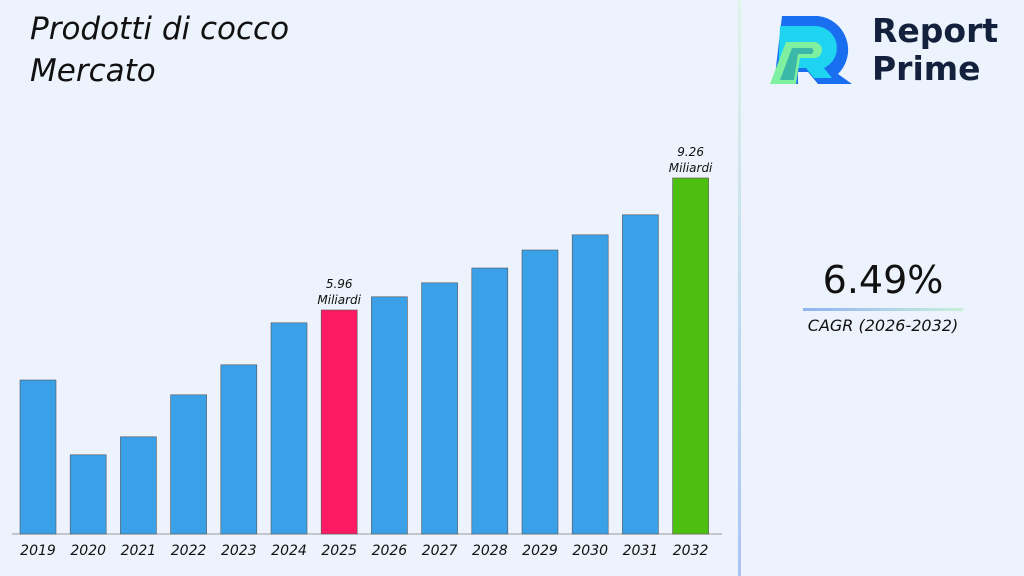  Describe the element at coordinates (883, 309) in the screenshot. I see `cagr-underline` at that location.